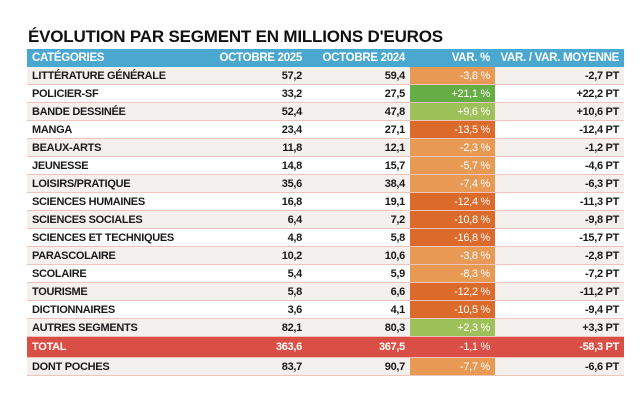  I want to click on oct-2024-cell: 15,7, so click(358, 165).